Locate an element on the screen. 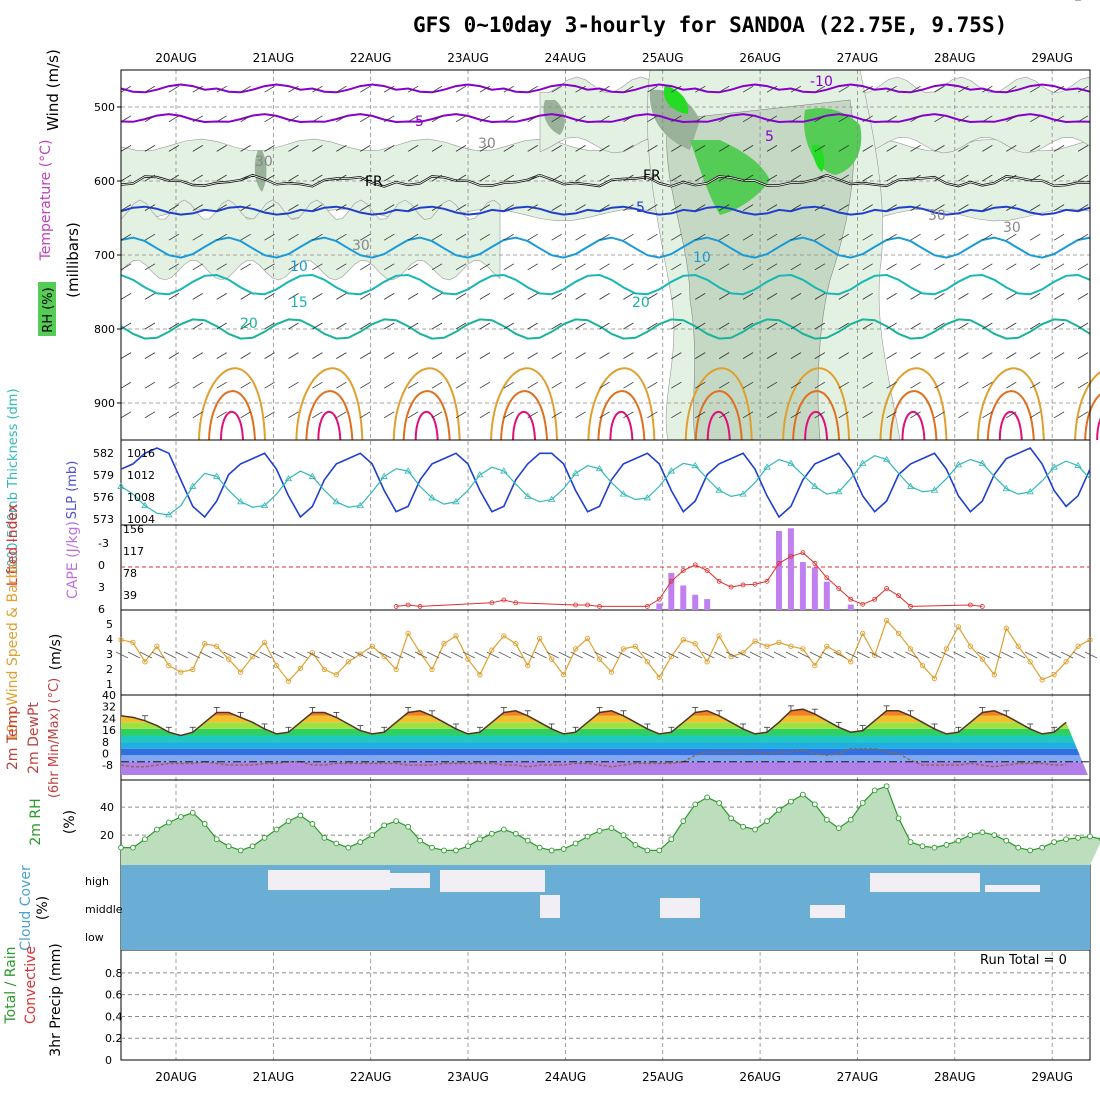 This screenshot has height=1100, width=1100. cloud-level-label: middle is located at coordinates (104, 909).